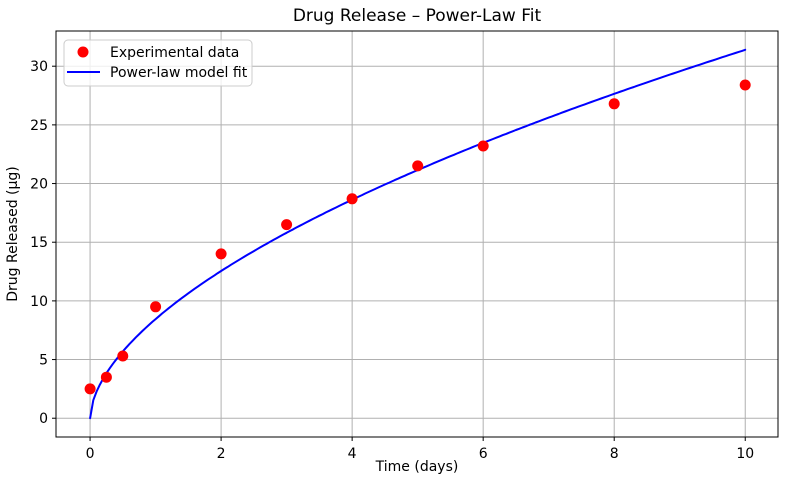  Describe the element at coordinates (43, 419) in the screenshot. I see `y-tick-label: 0` at that location.